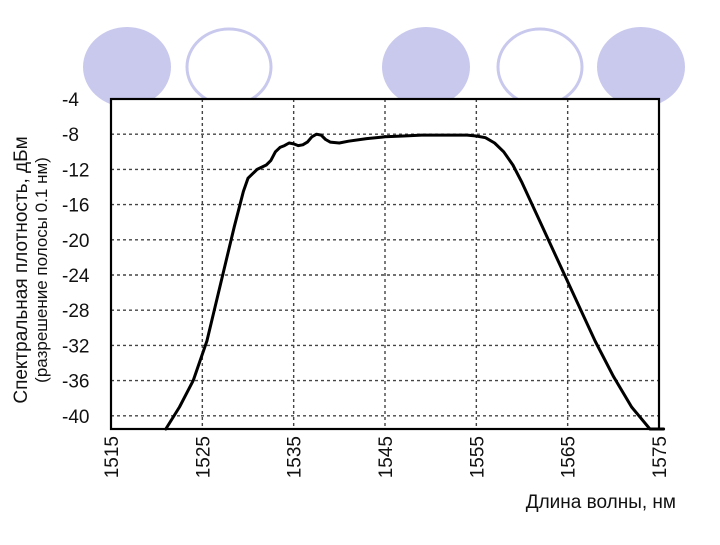  What do you see at coordinates (75, 417) in the screenshot?
I see `y-tick-label: -40` at bounding box center [75, 417].